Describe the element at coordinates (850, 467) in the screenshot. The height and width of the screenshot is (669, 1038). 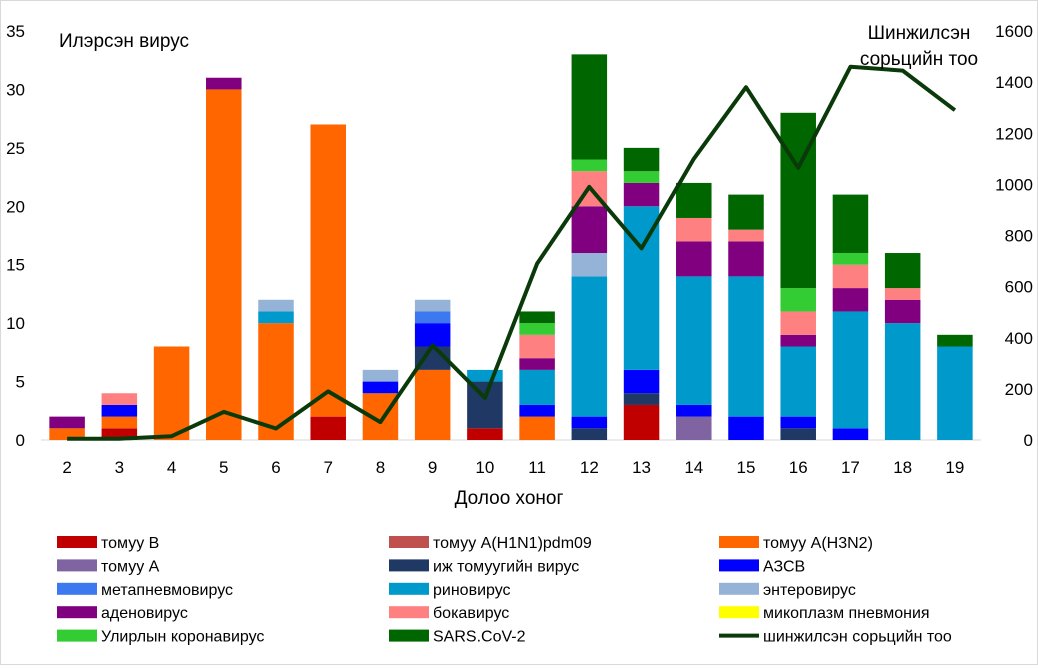
I see `x-tick-label: 17` at that location.